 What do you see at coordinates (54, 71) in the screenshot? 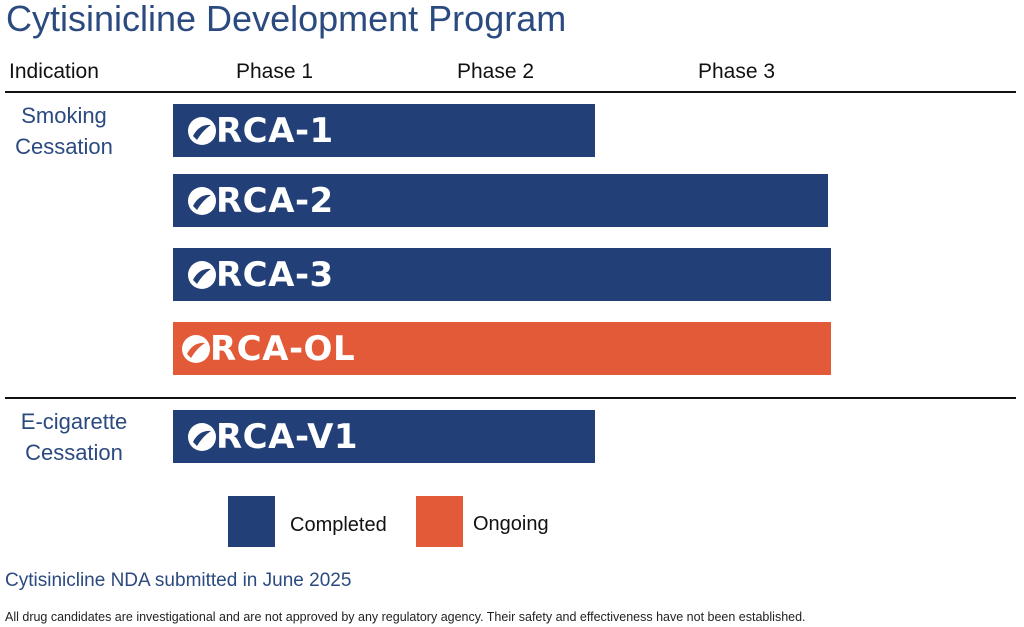
I see `indication-header: Indication` at bounding box center [54, 71].